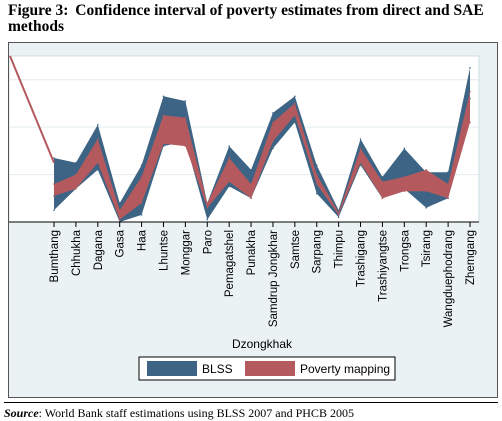 This screenshot has width=502, height=421. What do you see at coordinates (262, 344) in the screenshot?
I see `x-axis-label: Dzongkhak` at bounding box center [262, 344].